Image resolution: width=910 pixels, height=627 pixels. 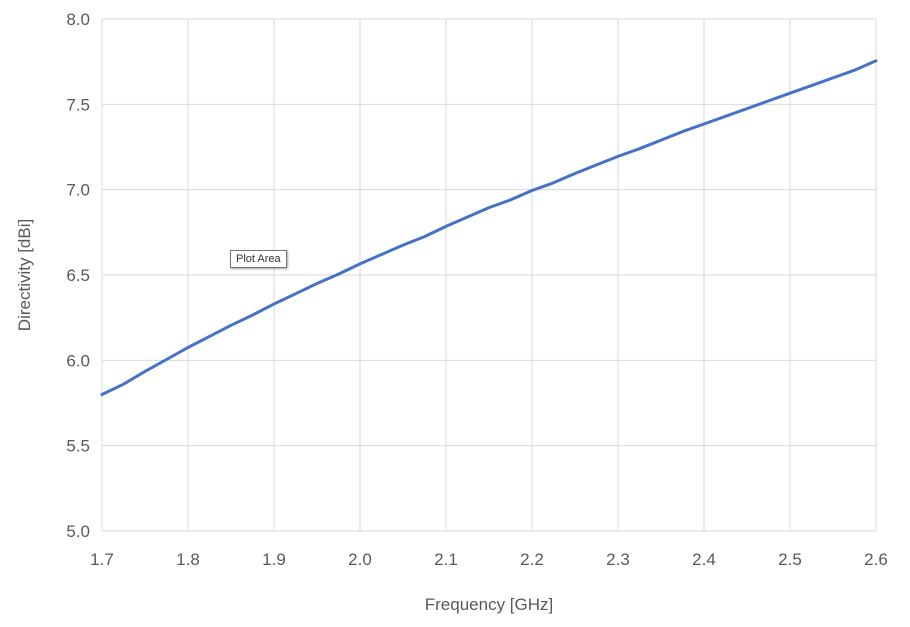 What do you see at coordinates (258, 259) in the screenshot?
I see `plot-area-tooltip: Plot Area` at bounding box center [258, 259].